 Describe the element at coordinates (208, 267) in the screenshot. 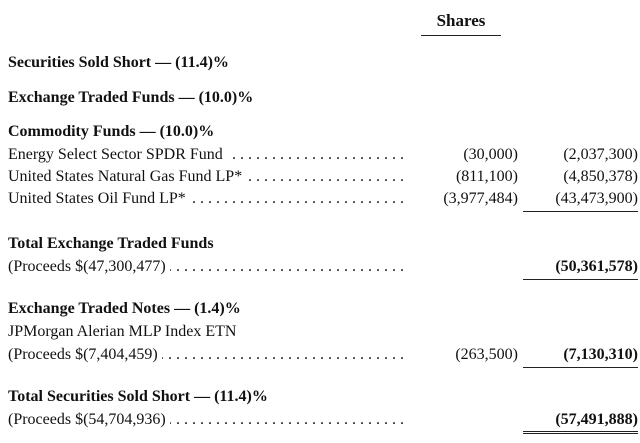

I see `total-etf-proceeds: (Proceeds $(47,300,477)` at that location.